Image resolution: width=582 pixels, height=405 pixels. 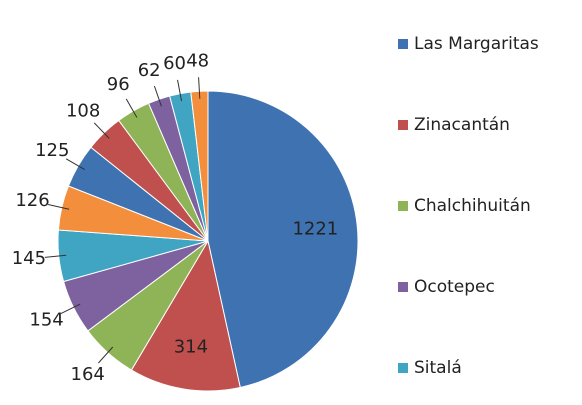 I want to click on legend-label: Sitalá, so click(x=438, y=368).